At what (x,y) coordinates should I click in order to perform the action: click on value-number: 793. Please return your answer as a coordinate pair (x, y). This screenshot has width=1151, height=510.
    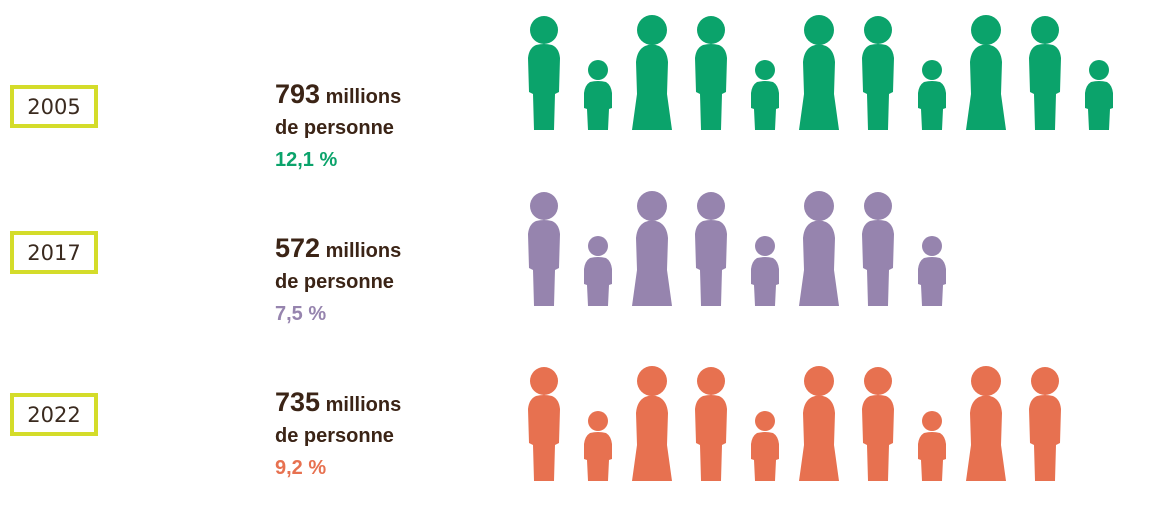
    Looking at the image, I should click on (298, 94).